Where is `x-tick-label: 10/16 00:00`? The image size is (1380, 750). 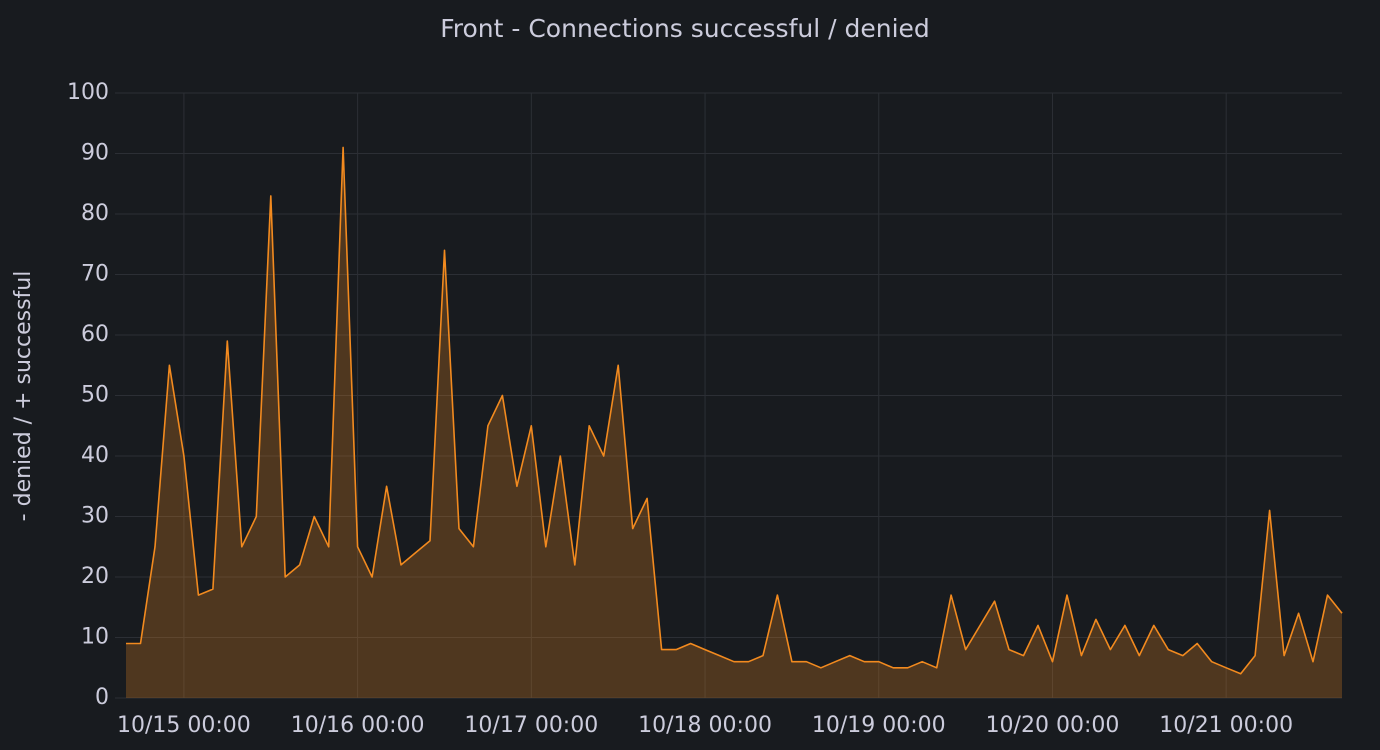
x-tick-label: 10/16 00:00 is located at coordinates (358, 725).